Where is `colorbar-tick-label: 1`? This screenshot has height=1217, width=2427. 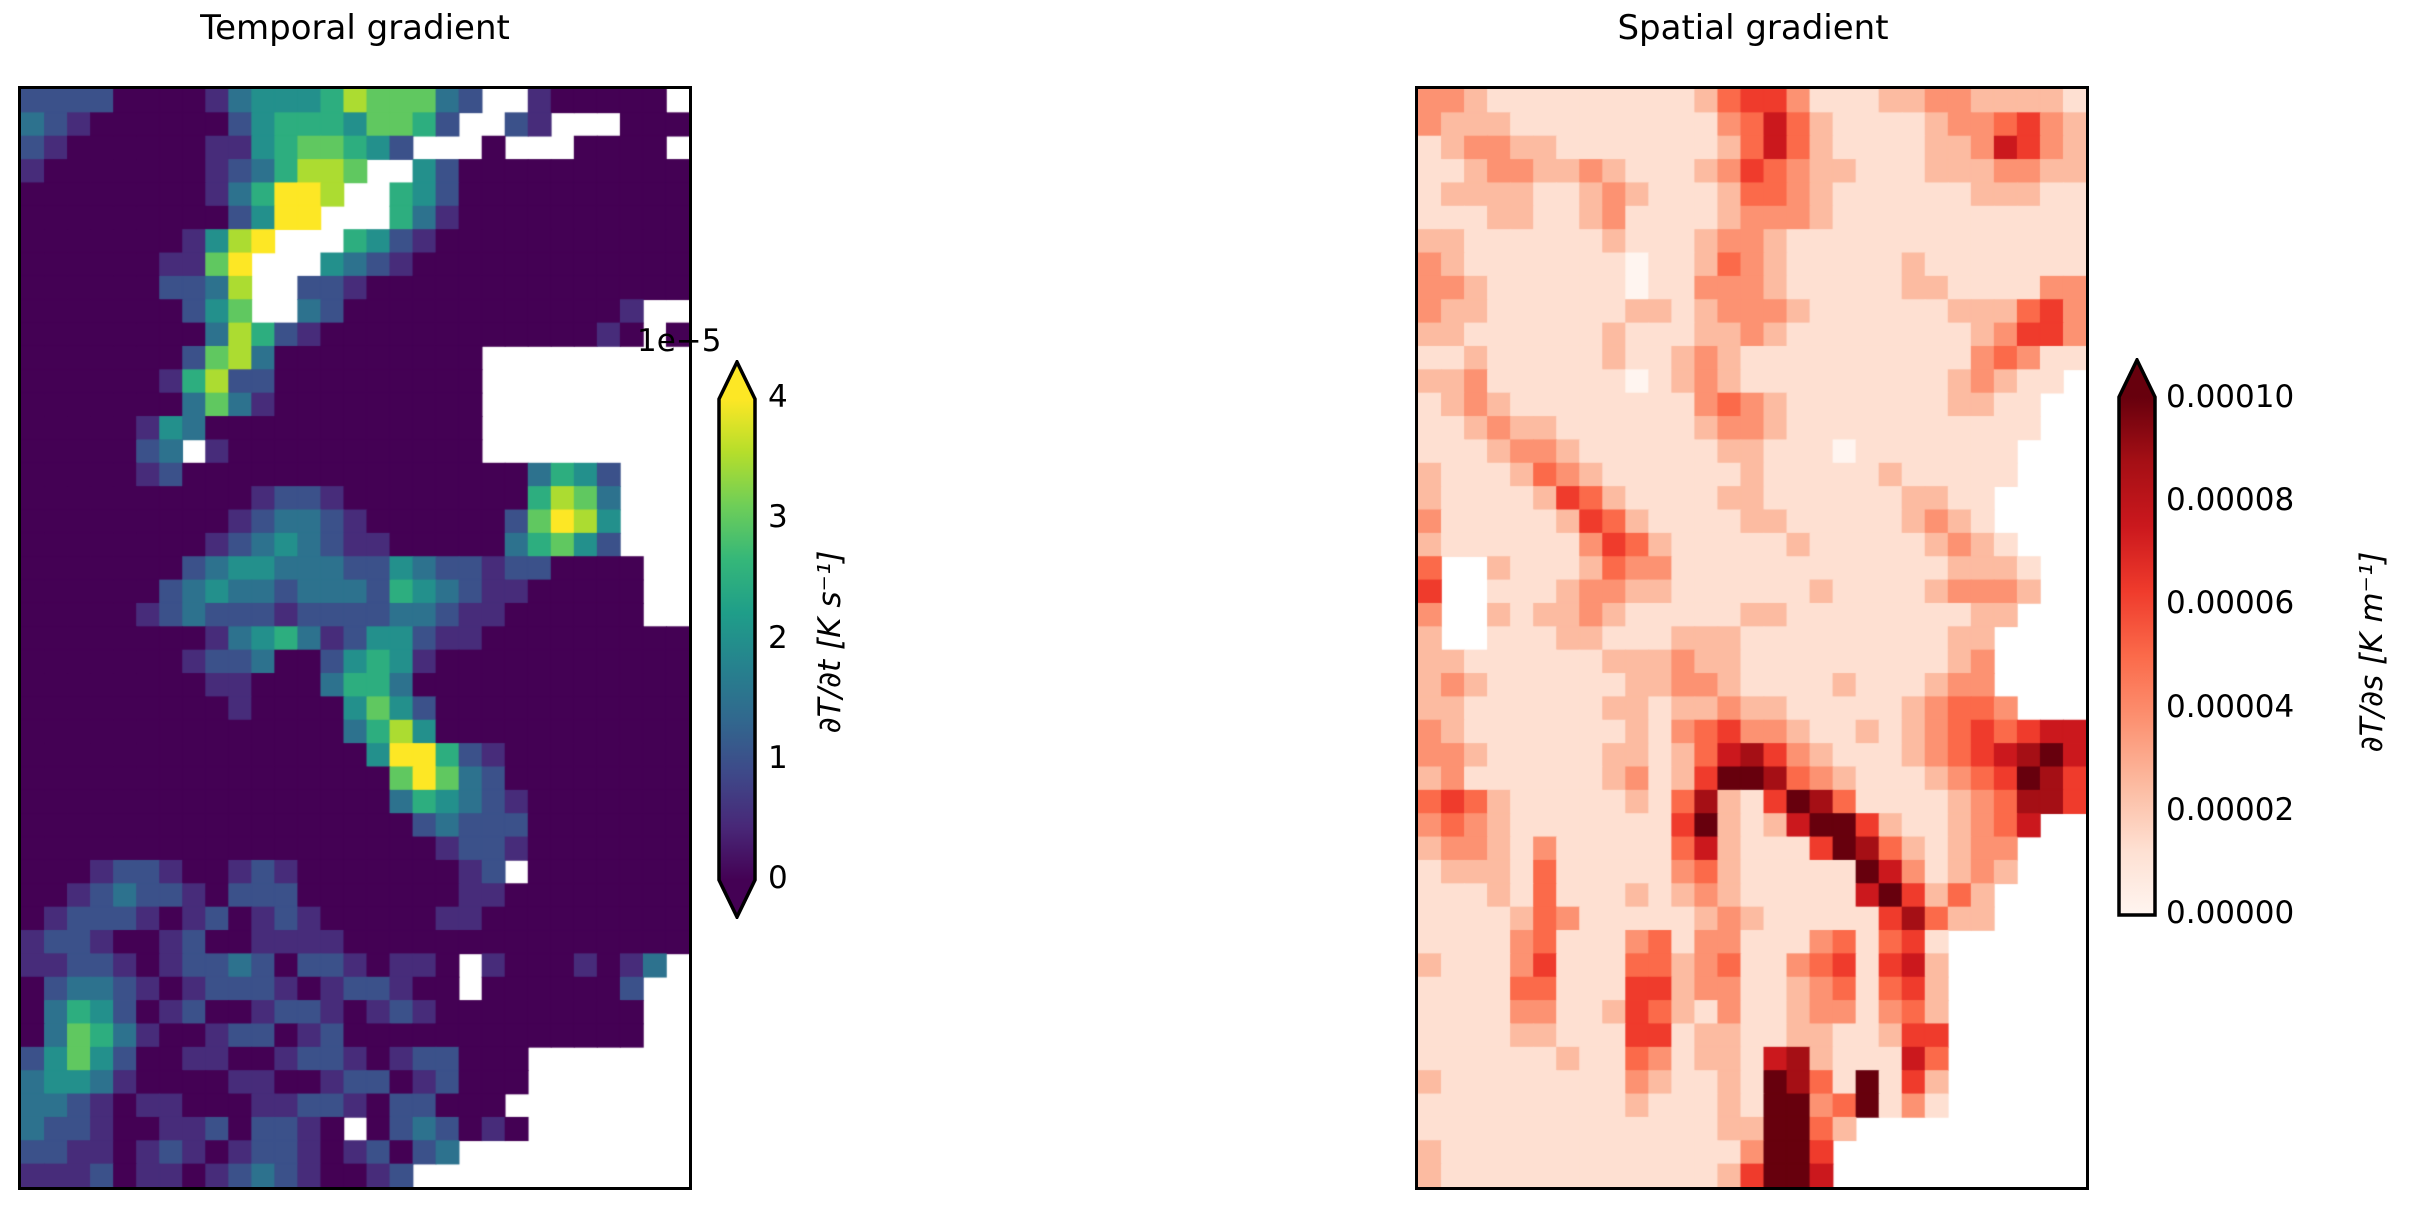
colorbar-tick-label: 1 is located at coordinates (778, 757).